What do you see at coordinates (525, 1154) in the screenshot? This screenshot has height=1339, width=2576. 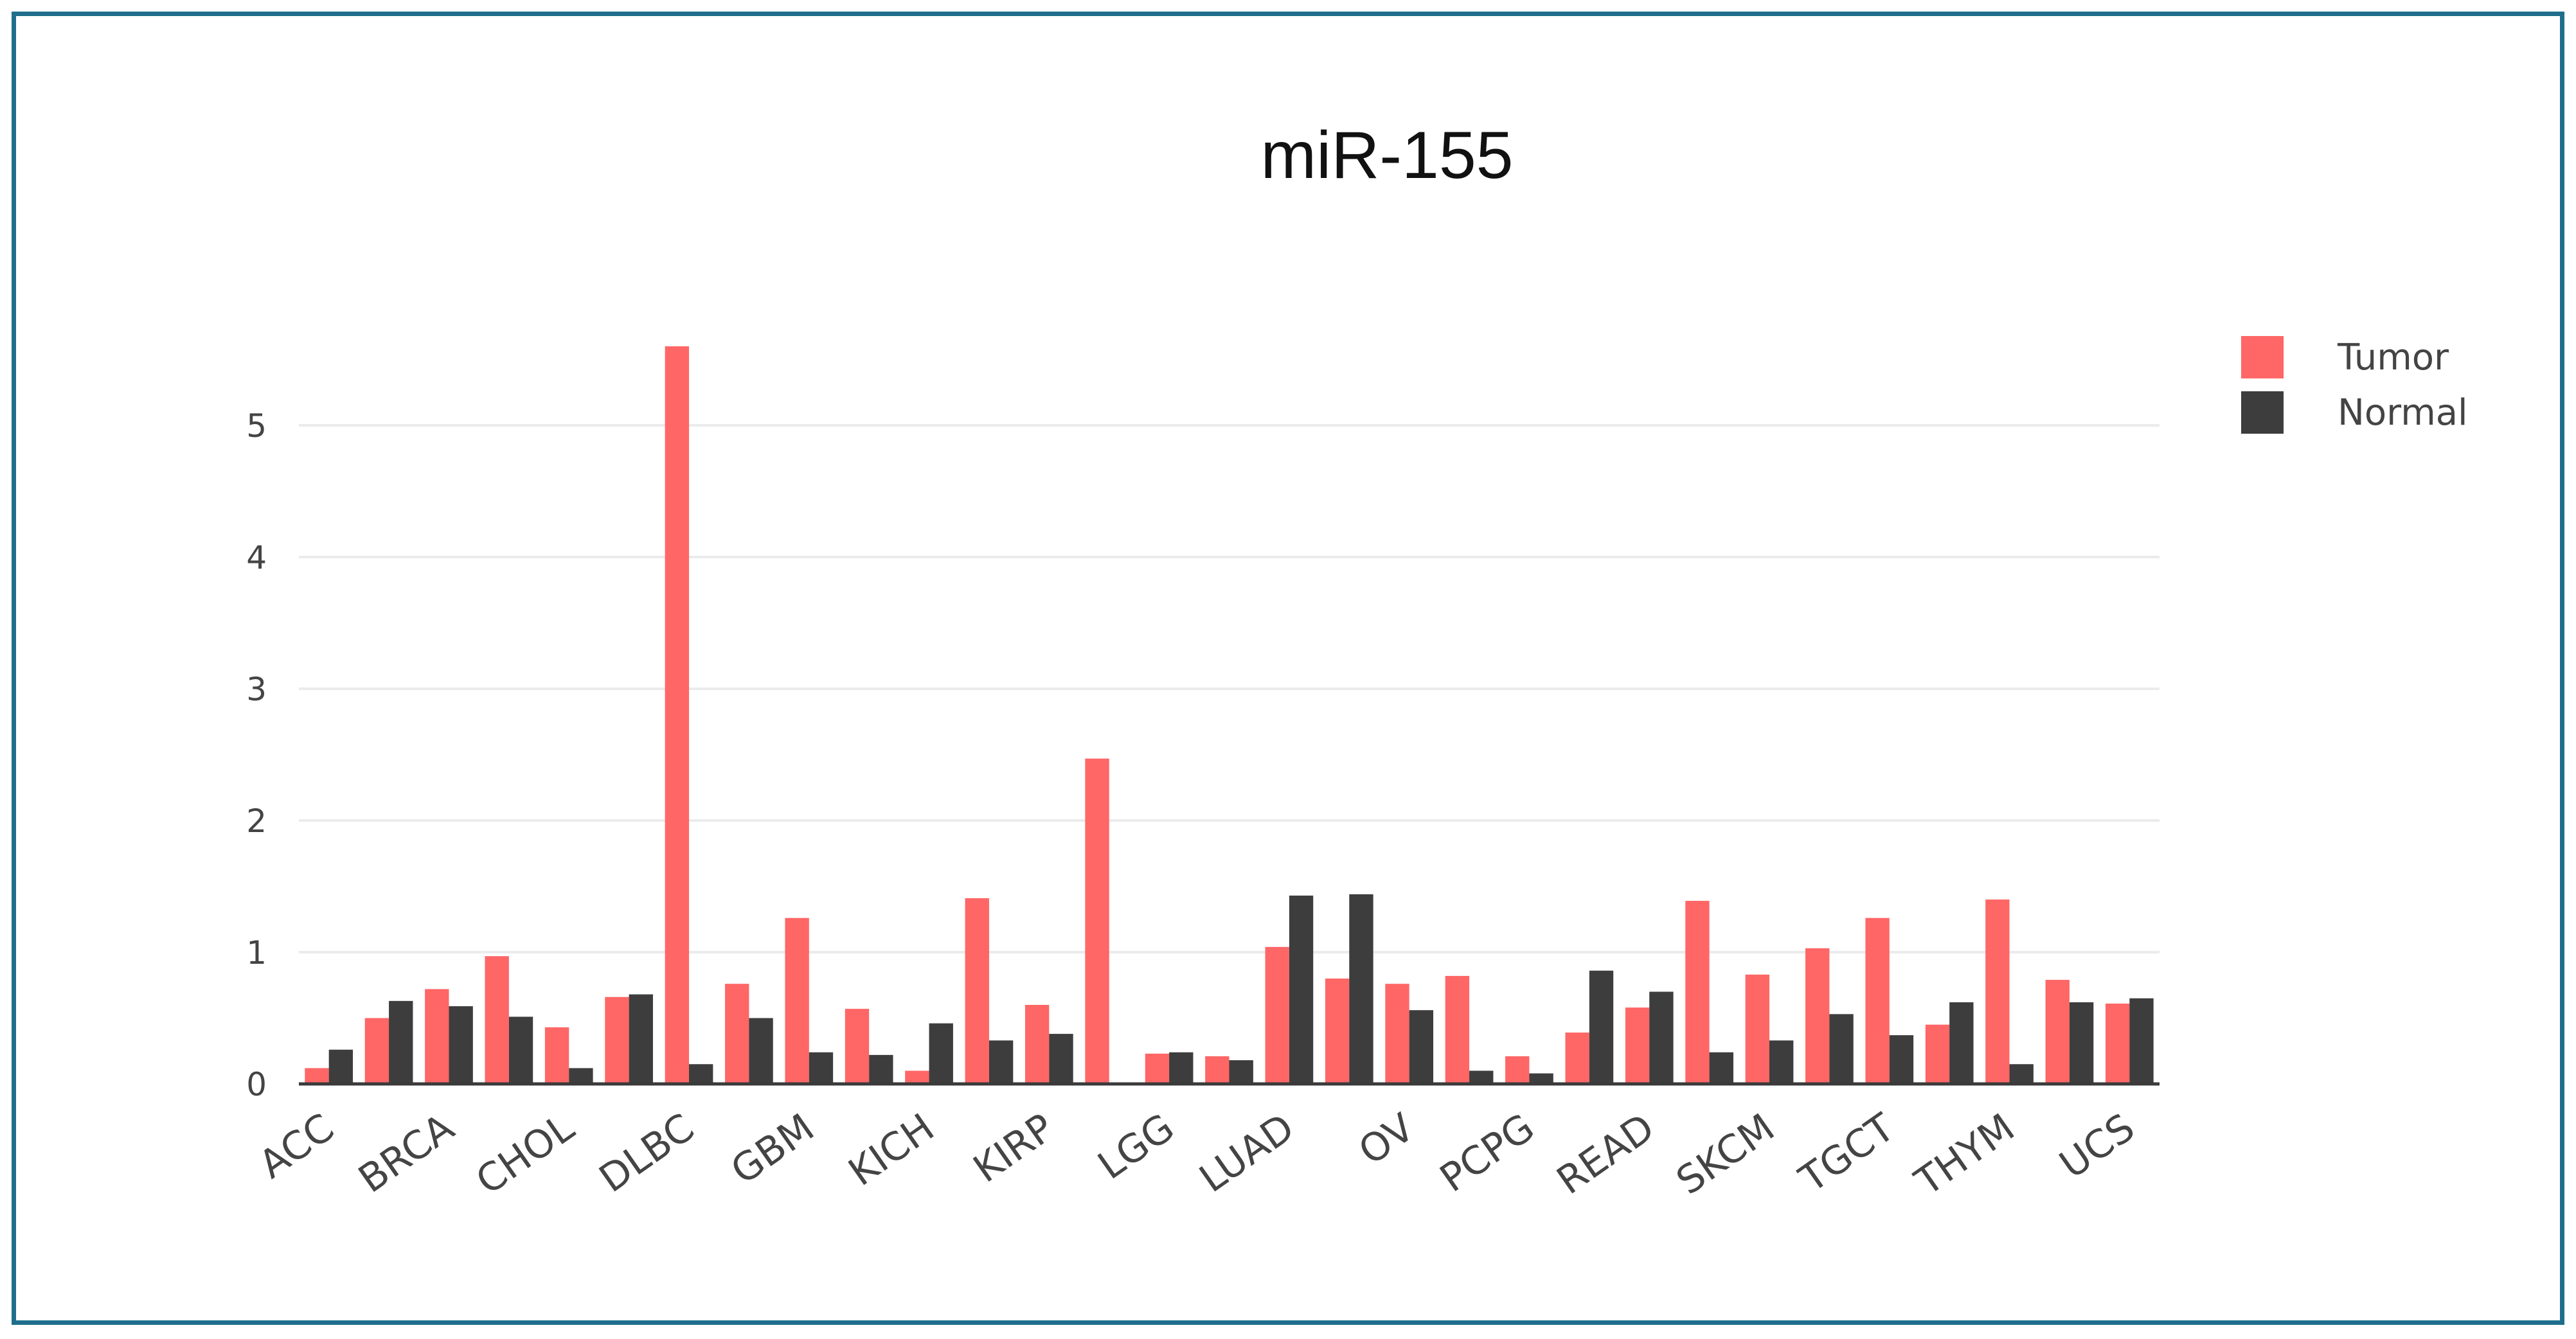 I see `x-tick-label: CHOL` at bounding box center [525, 1154].